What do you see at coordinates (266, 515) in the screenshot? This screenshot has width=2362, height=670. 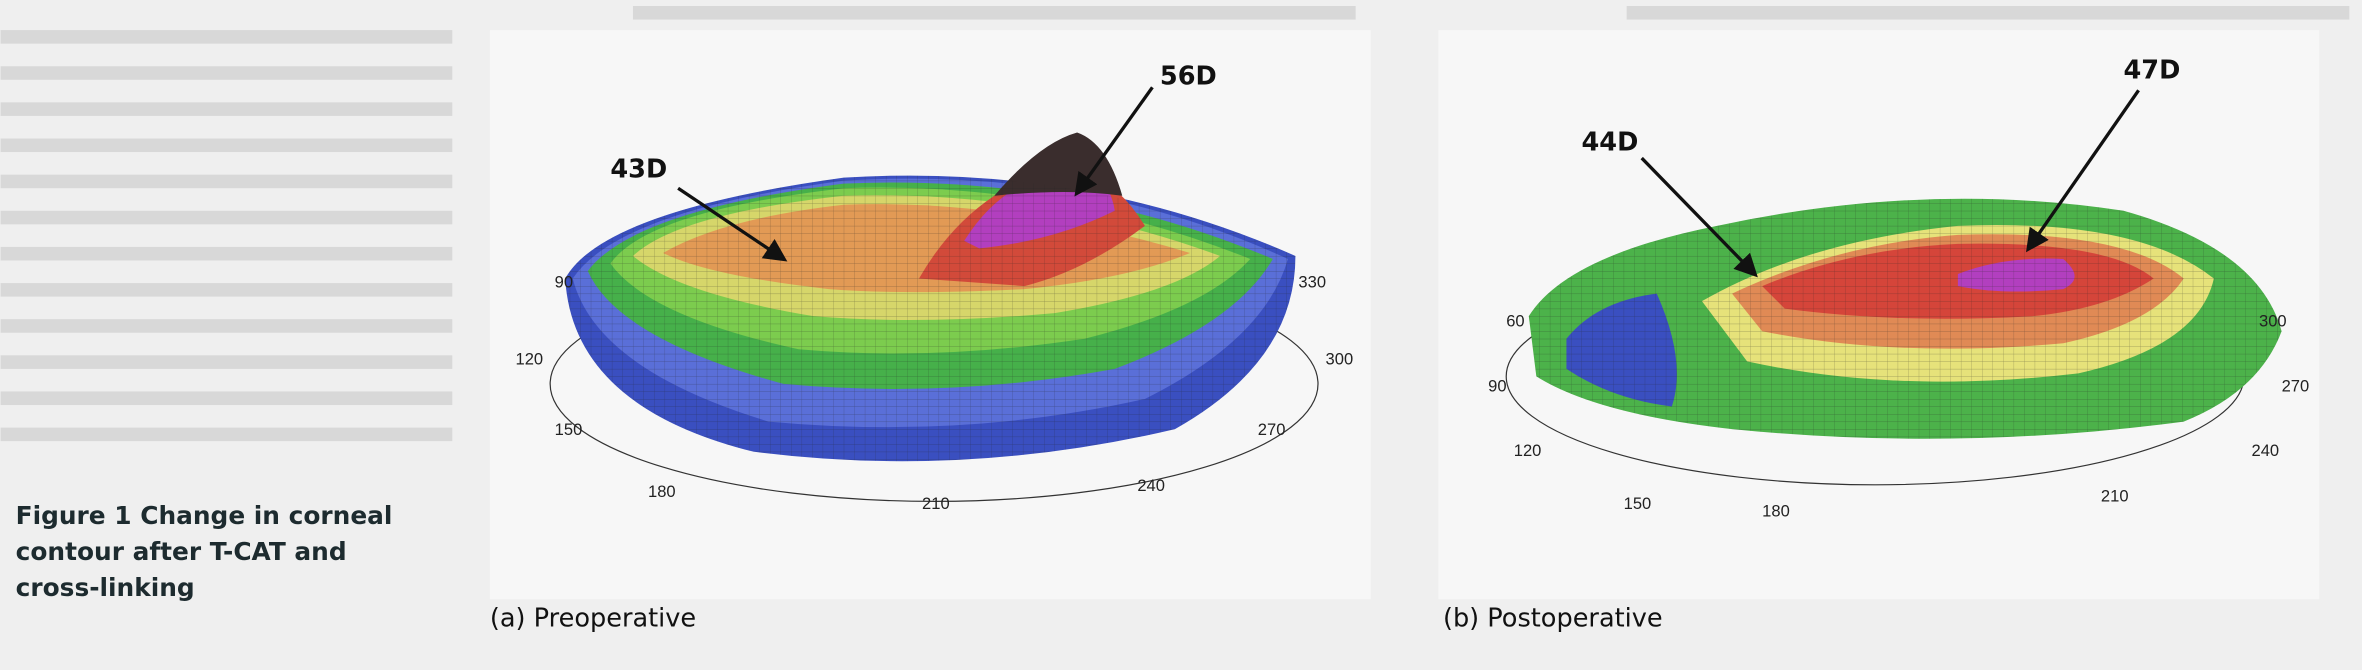 I see `caption-line: Change in corneal` at bounding box center [266, 515].